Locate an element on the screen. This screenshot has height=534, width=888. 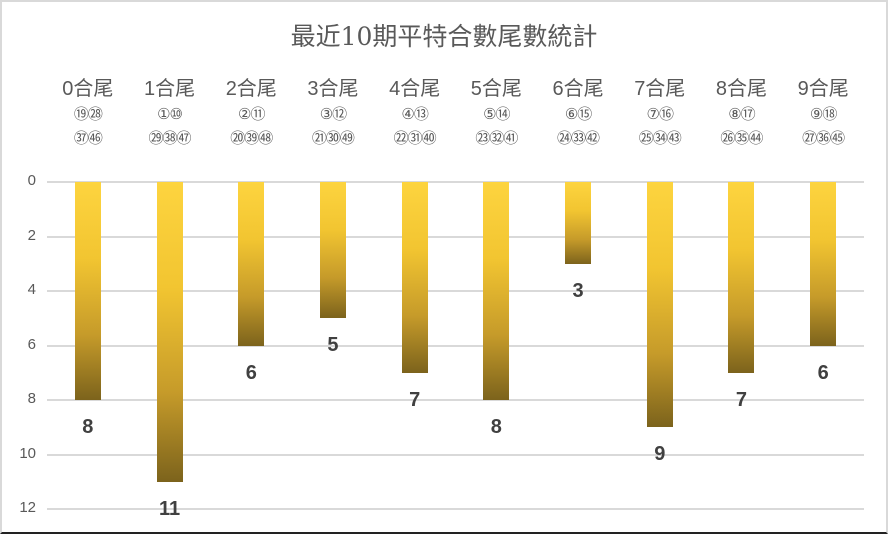
category-numbers: ②⑪ is located at coordinates (251, 114).